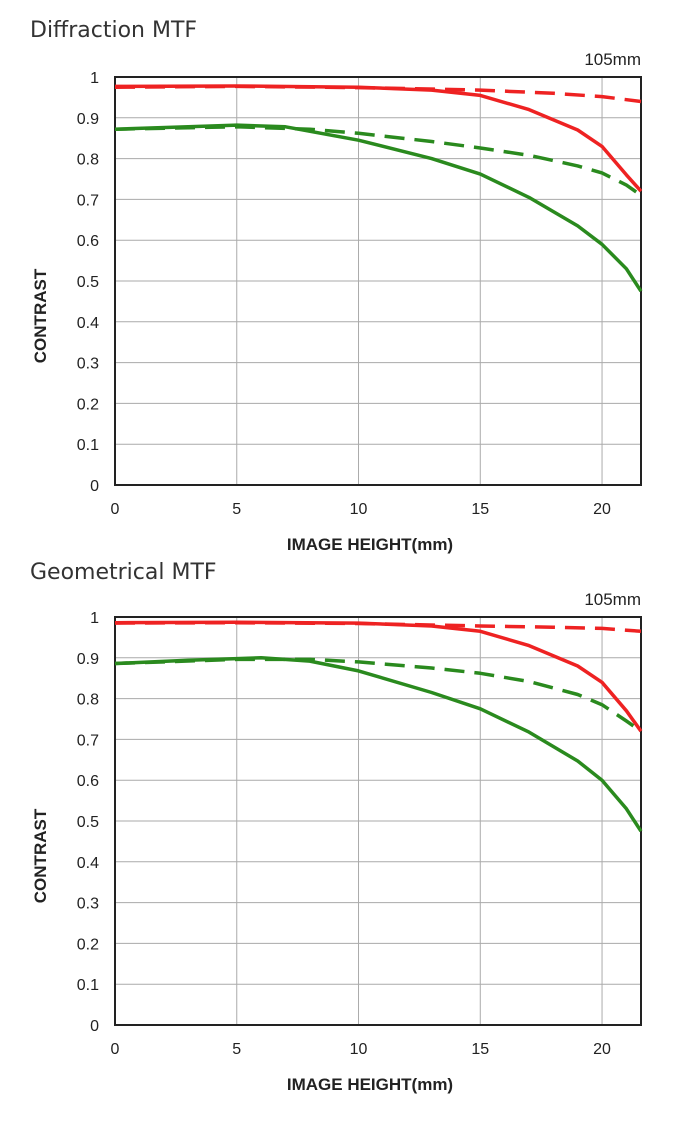 The height and width of the screenshot is (1124, 700). What do you see at coordinates (114, 30) in the screenshot?
I see `diffraction-mtf-title: Diffraction MTF` at bounding box center [114, 30].